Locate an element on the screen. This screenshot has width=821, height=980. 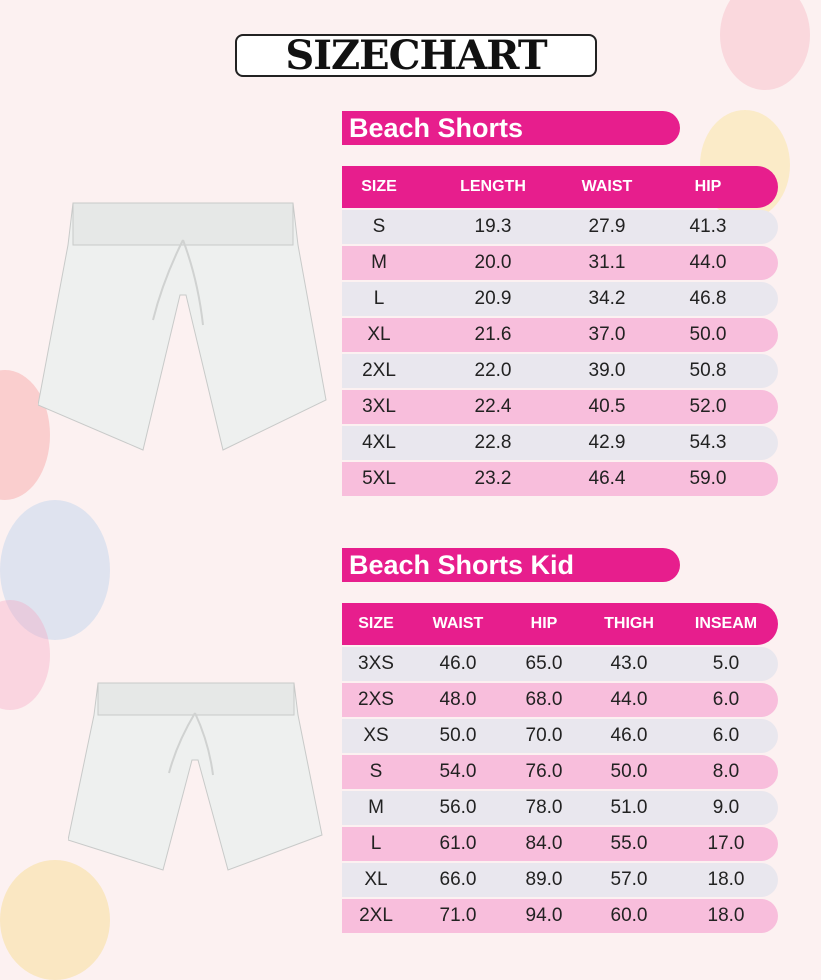
table-cell: 21.6 is located at coordinates (493, 334).